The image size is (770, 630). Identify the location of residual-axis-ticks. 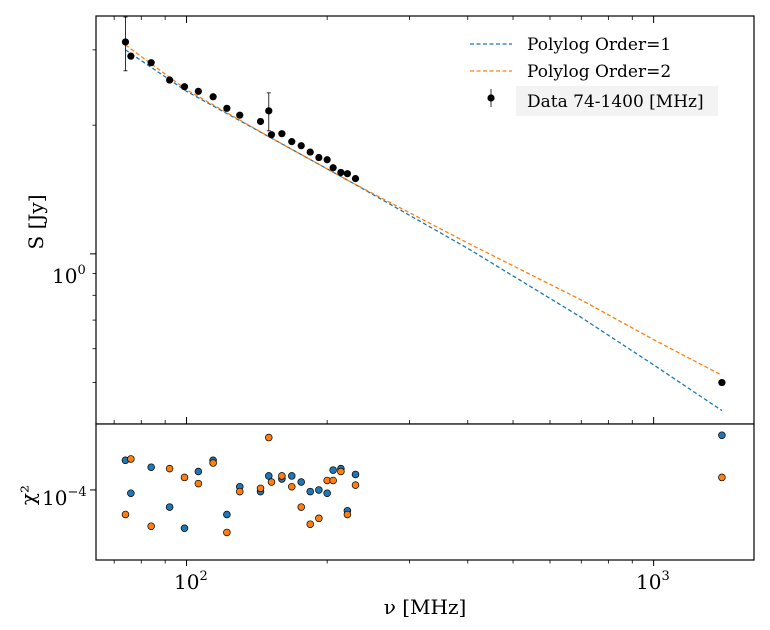
(372, 527).